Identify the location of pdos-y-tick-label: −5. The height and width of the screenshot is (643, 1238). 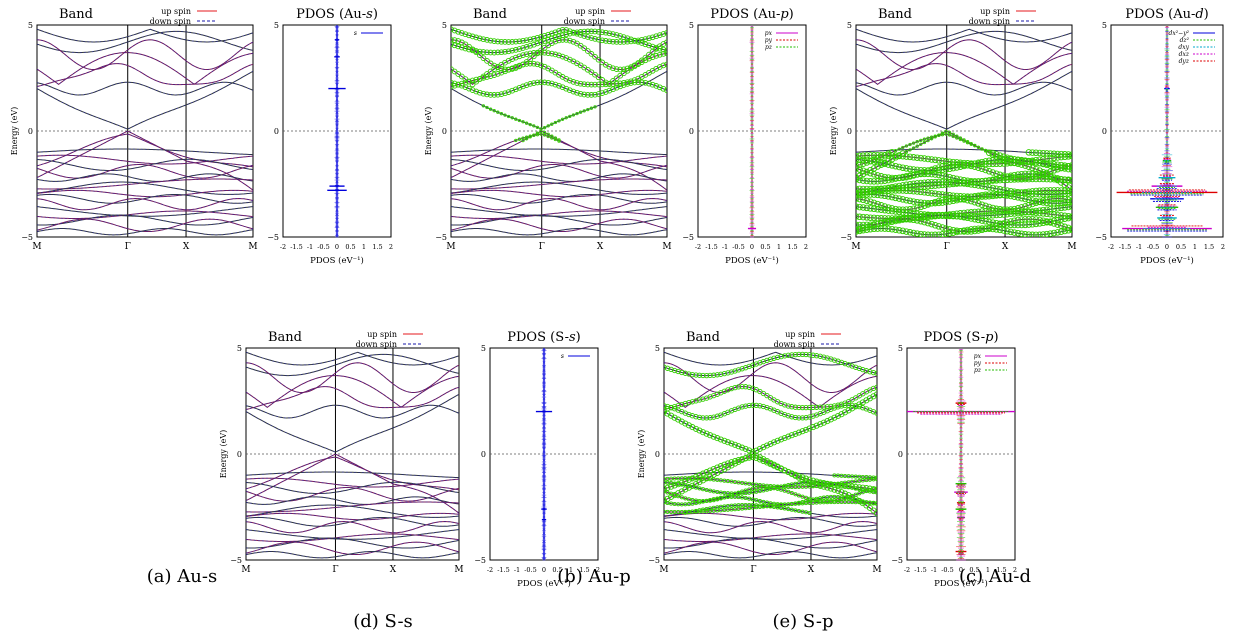
(897, 560).